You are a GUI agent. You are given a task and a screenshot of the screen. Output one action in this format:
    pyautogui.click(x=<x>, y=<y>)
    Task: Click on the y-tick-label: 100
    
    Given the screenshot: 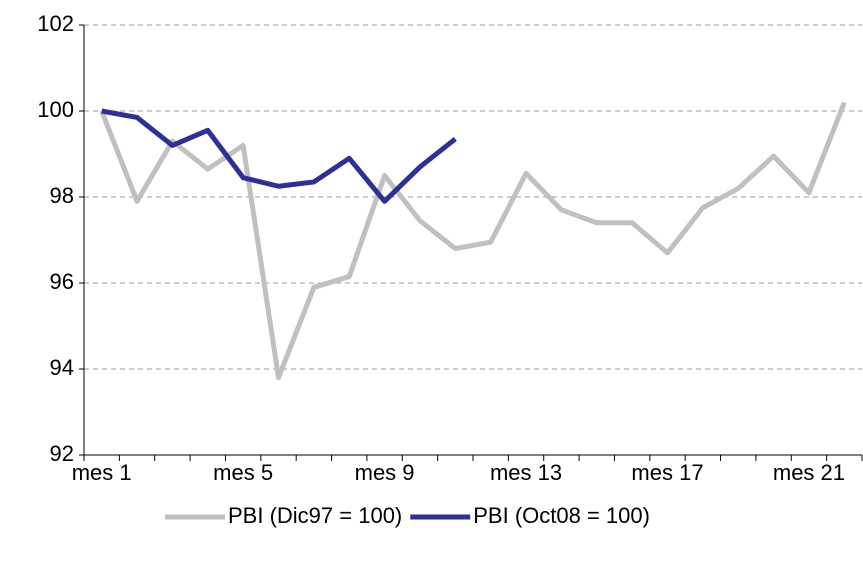 What is the action you would take?
    pyautogui.click(x=55, y=109)
    